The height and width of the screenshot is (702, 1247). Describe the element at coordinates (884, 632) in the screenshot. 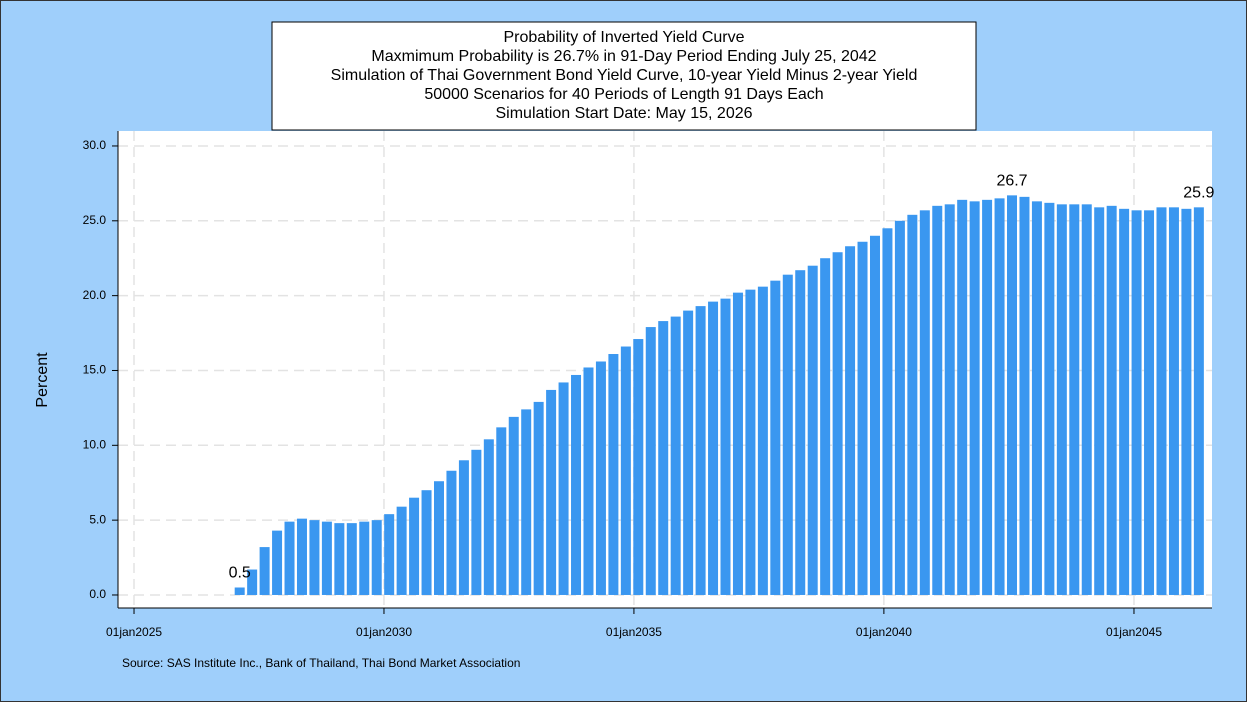

I see `x-tick-label: 01jan2040` at that location.